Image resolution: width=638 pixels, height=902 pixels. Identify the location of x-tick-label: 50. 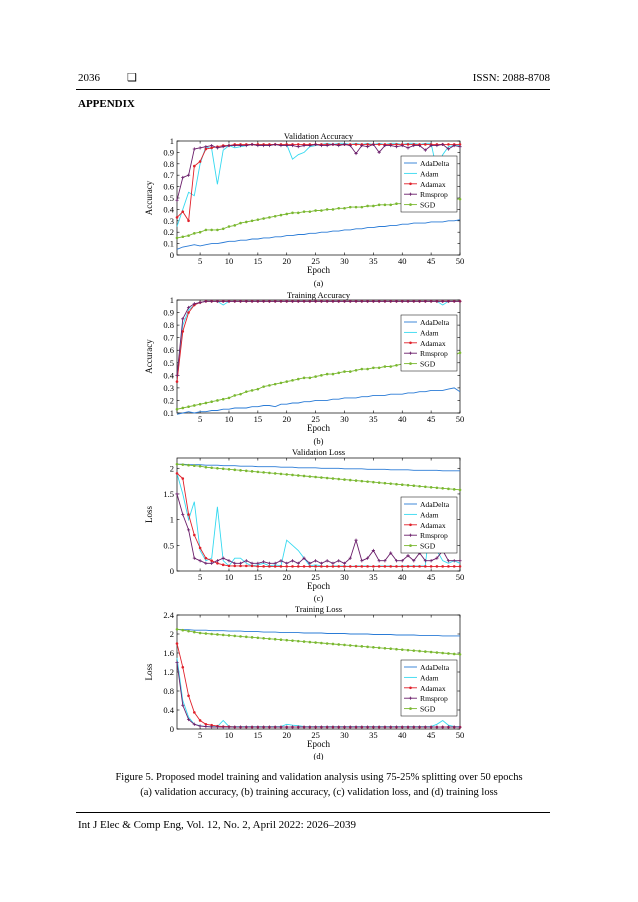
(460, 735).